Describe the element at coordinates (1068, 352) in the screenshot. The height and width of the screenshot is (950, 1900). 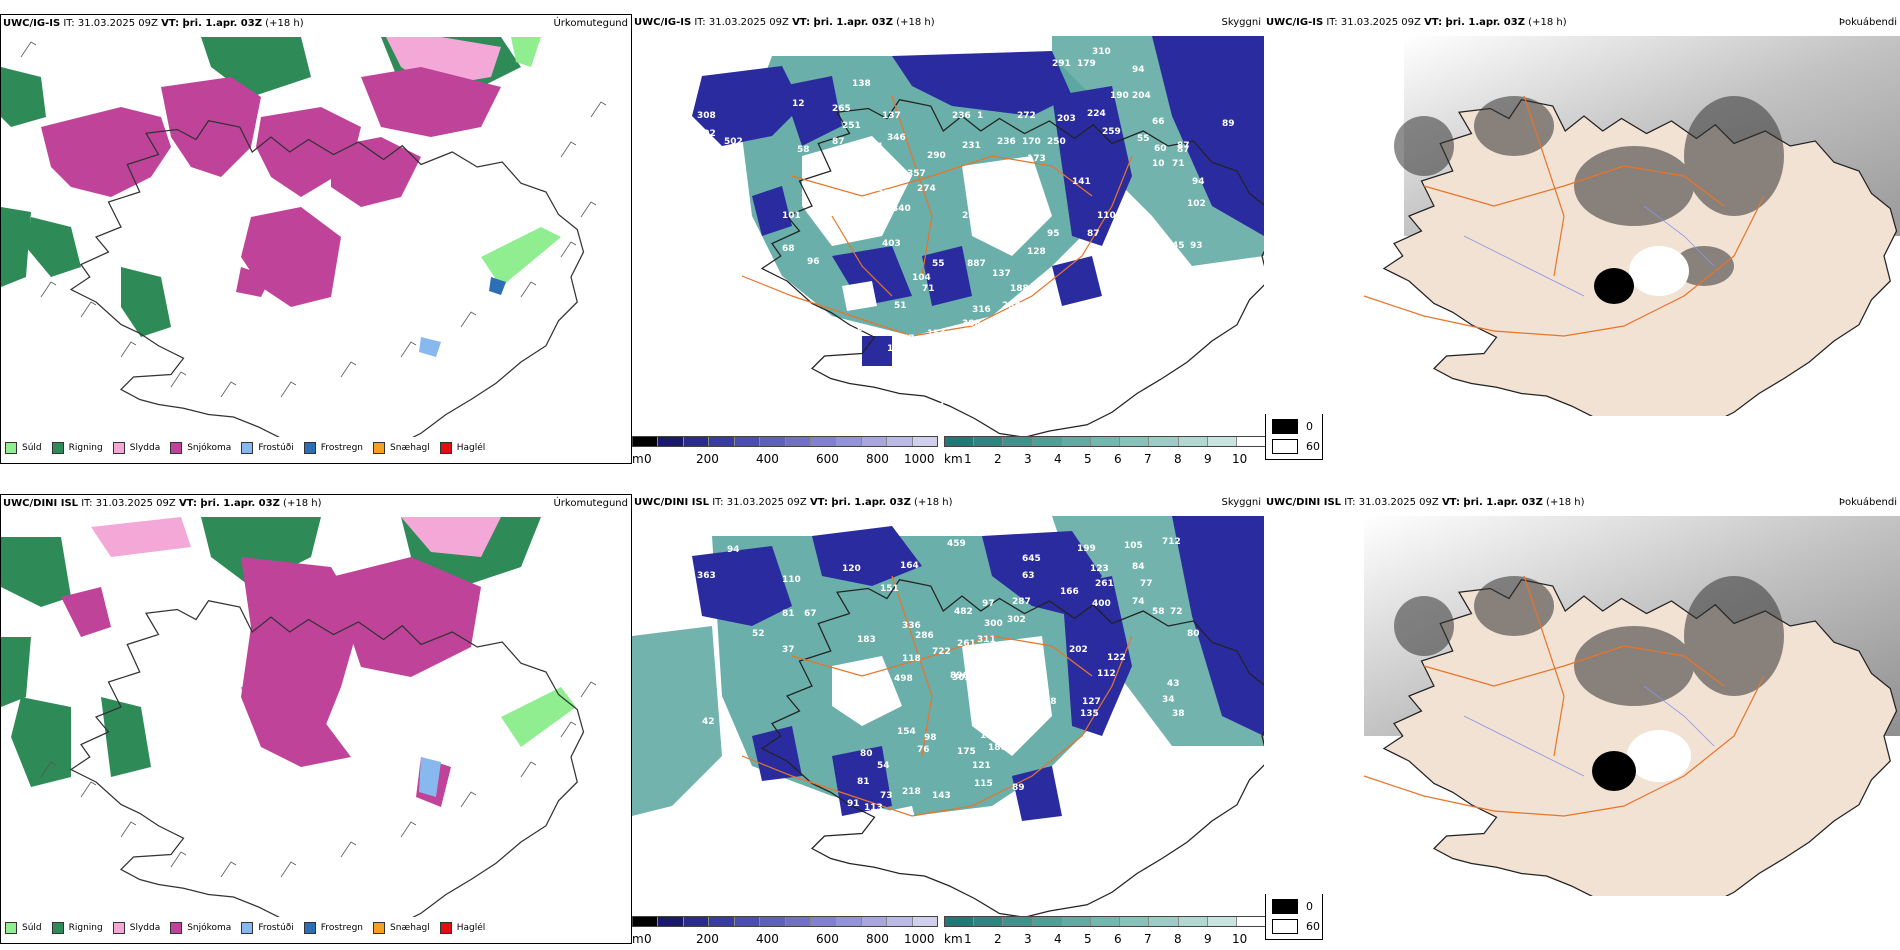
I see `svg-text: 44` at that location.